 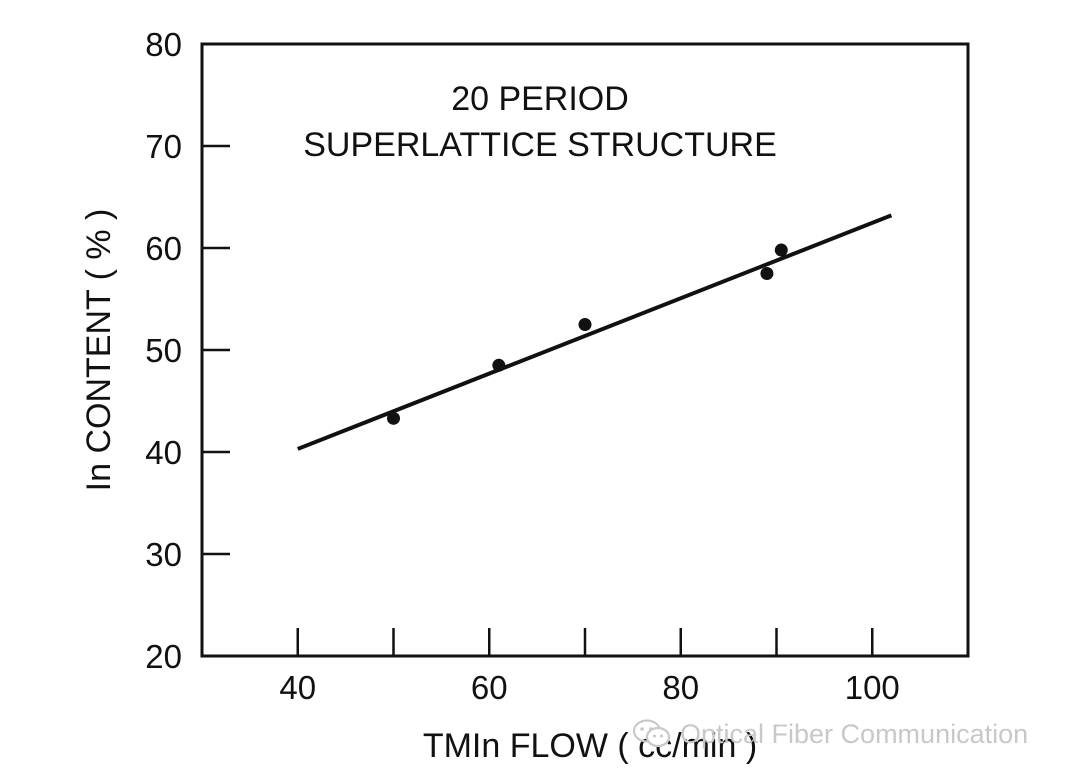 What do you see at coordinates (590, 746) in the screenshot?
I see `x-axis-label: TMIn FLOW ( cc/min )` at bounding box center [590, 746].